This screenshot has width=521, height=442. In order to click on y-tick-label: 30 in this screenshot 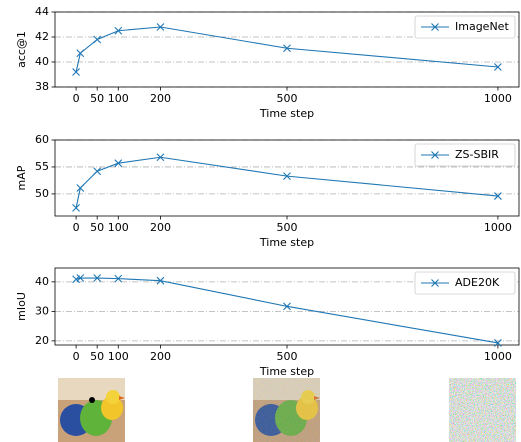, I will do `click(42, 310)`.